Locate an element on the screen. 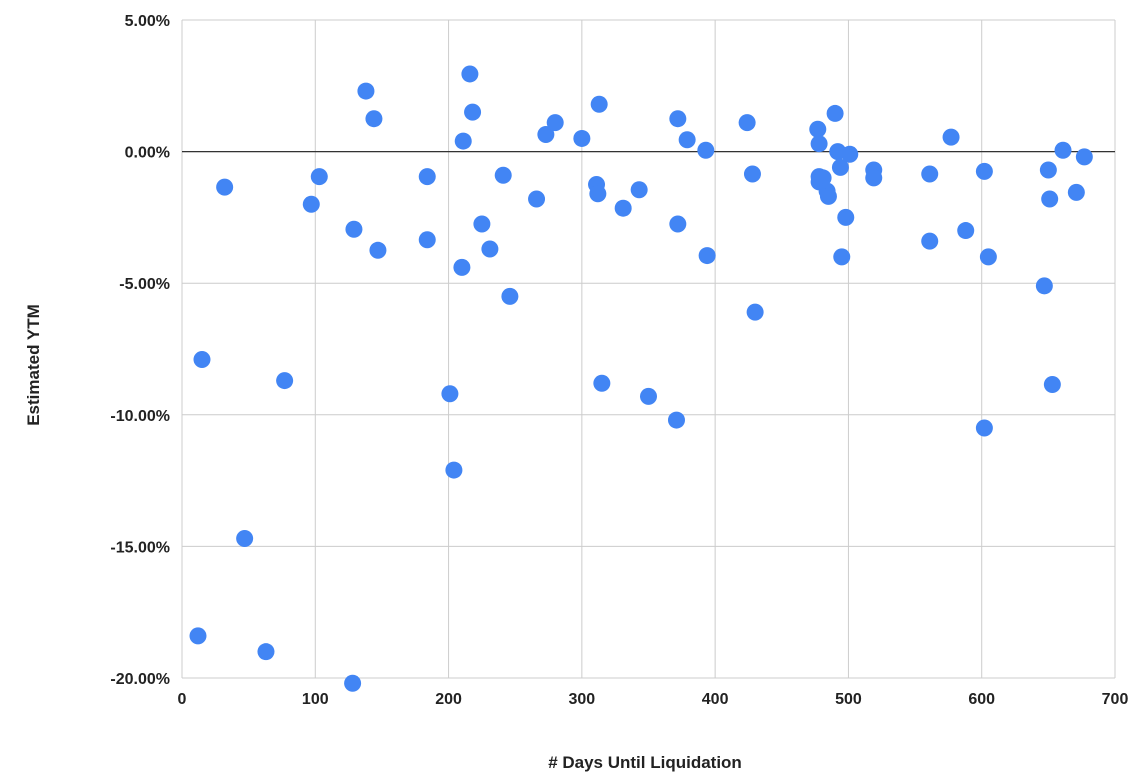  x-tick-label: 0 is located at coordinates (182, 699).